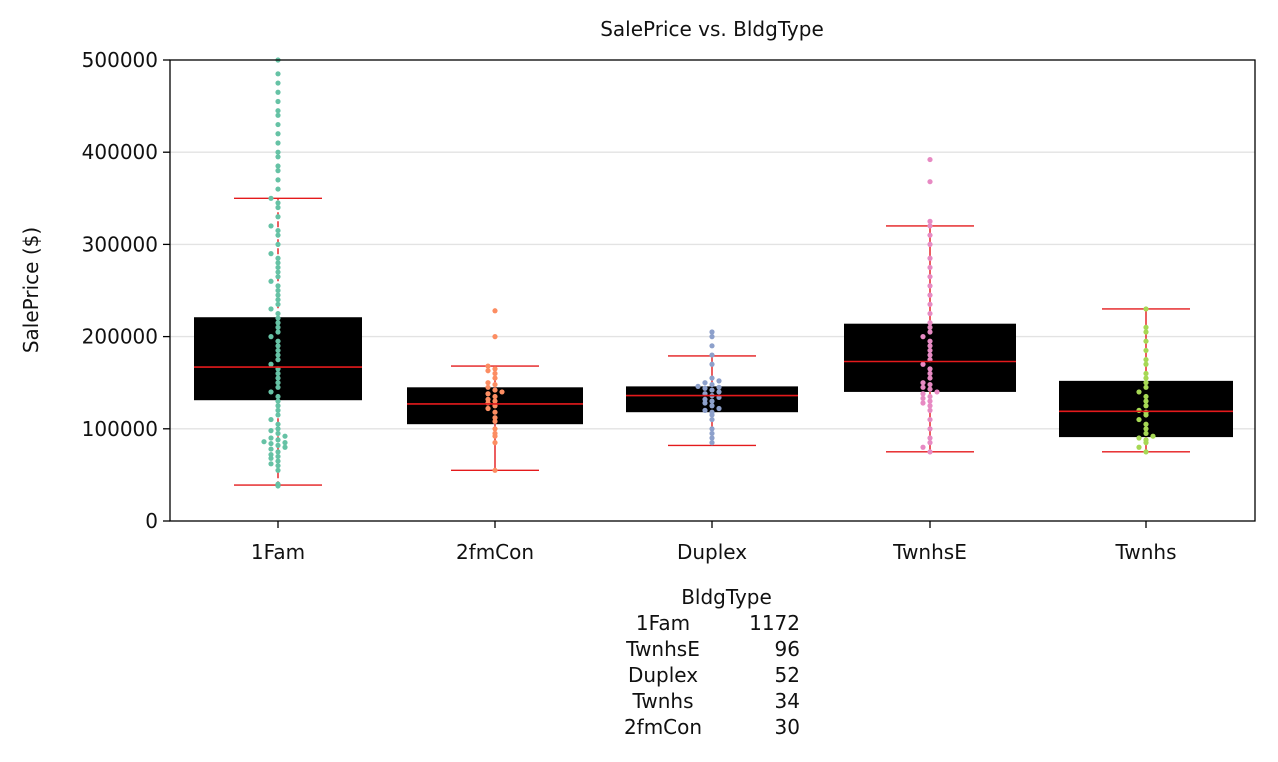 This screenshot has height=762, width=1278. Describe the element at coordinates (151, 521) in the screenshot. I see `y-tick-label: 0` at that location.